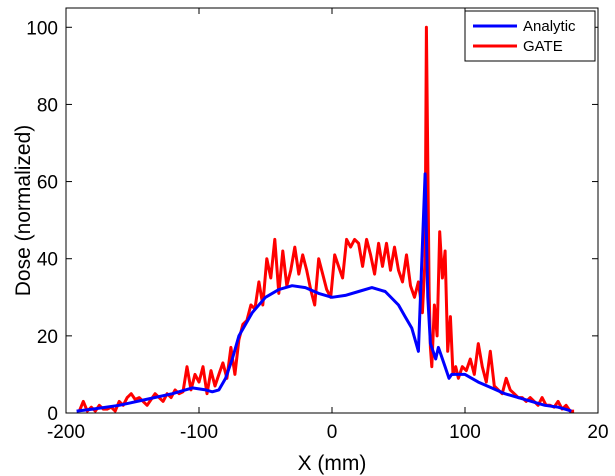  Describe the element at coordinates (332, 463) in the screenshot. I see `x-axis-label: X (mm)` at that location.